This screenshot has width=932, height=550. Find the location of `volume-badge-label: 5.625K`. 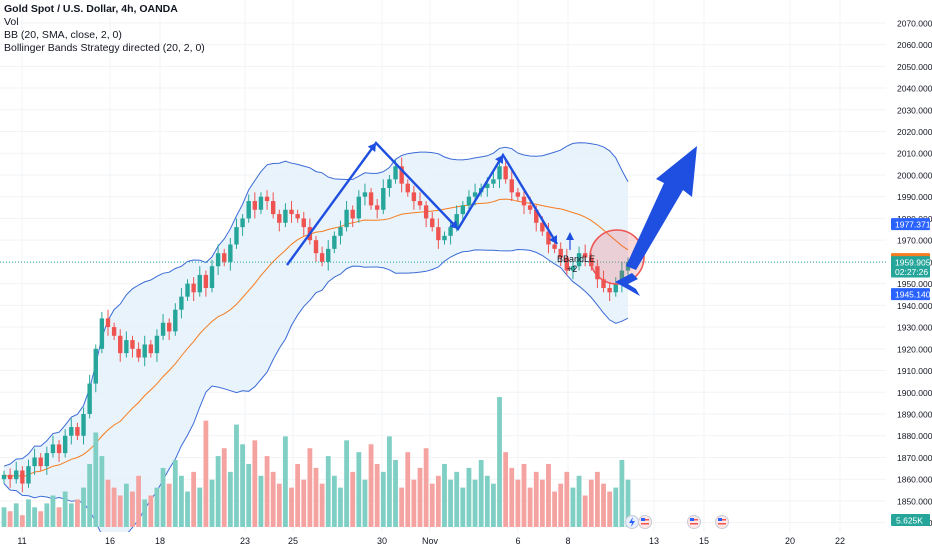

volume-badge-label: 5.625K is located at coordinates (909, 521).